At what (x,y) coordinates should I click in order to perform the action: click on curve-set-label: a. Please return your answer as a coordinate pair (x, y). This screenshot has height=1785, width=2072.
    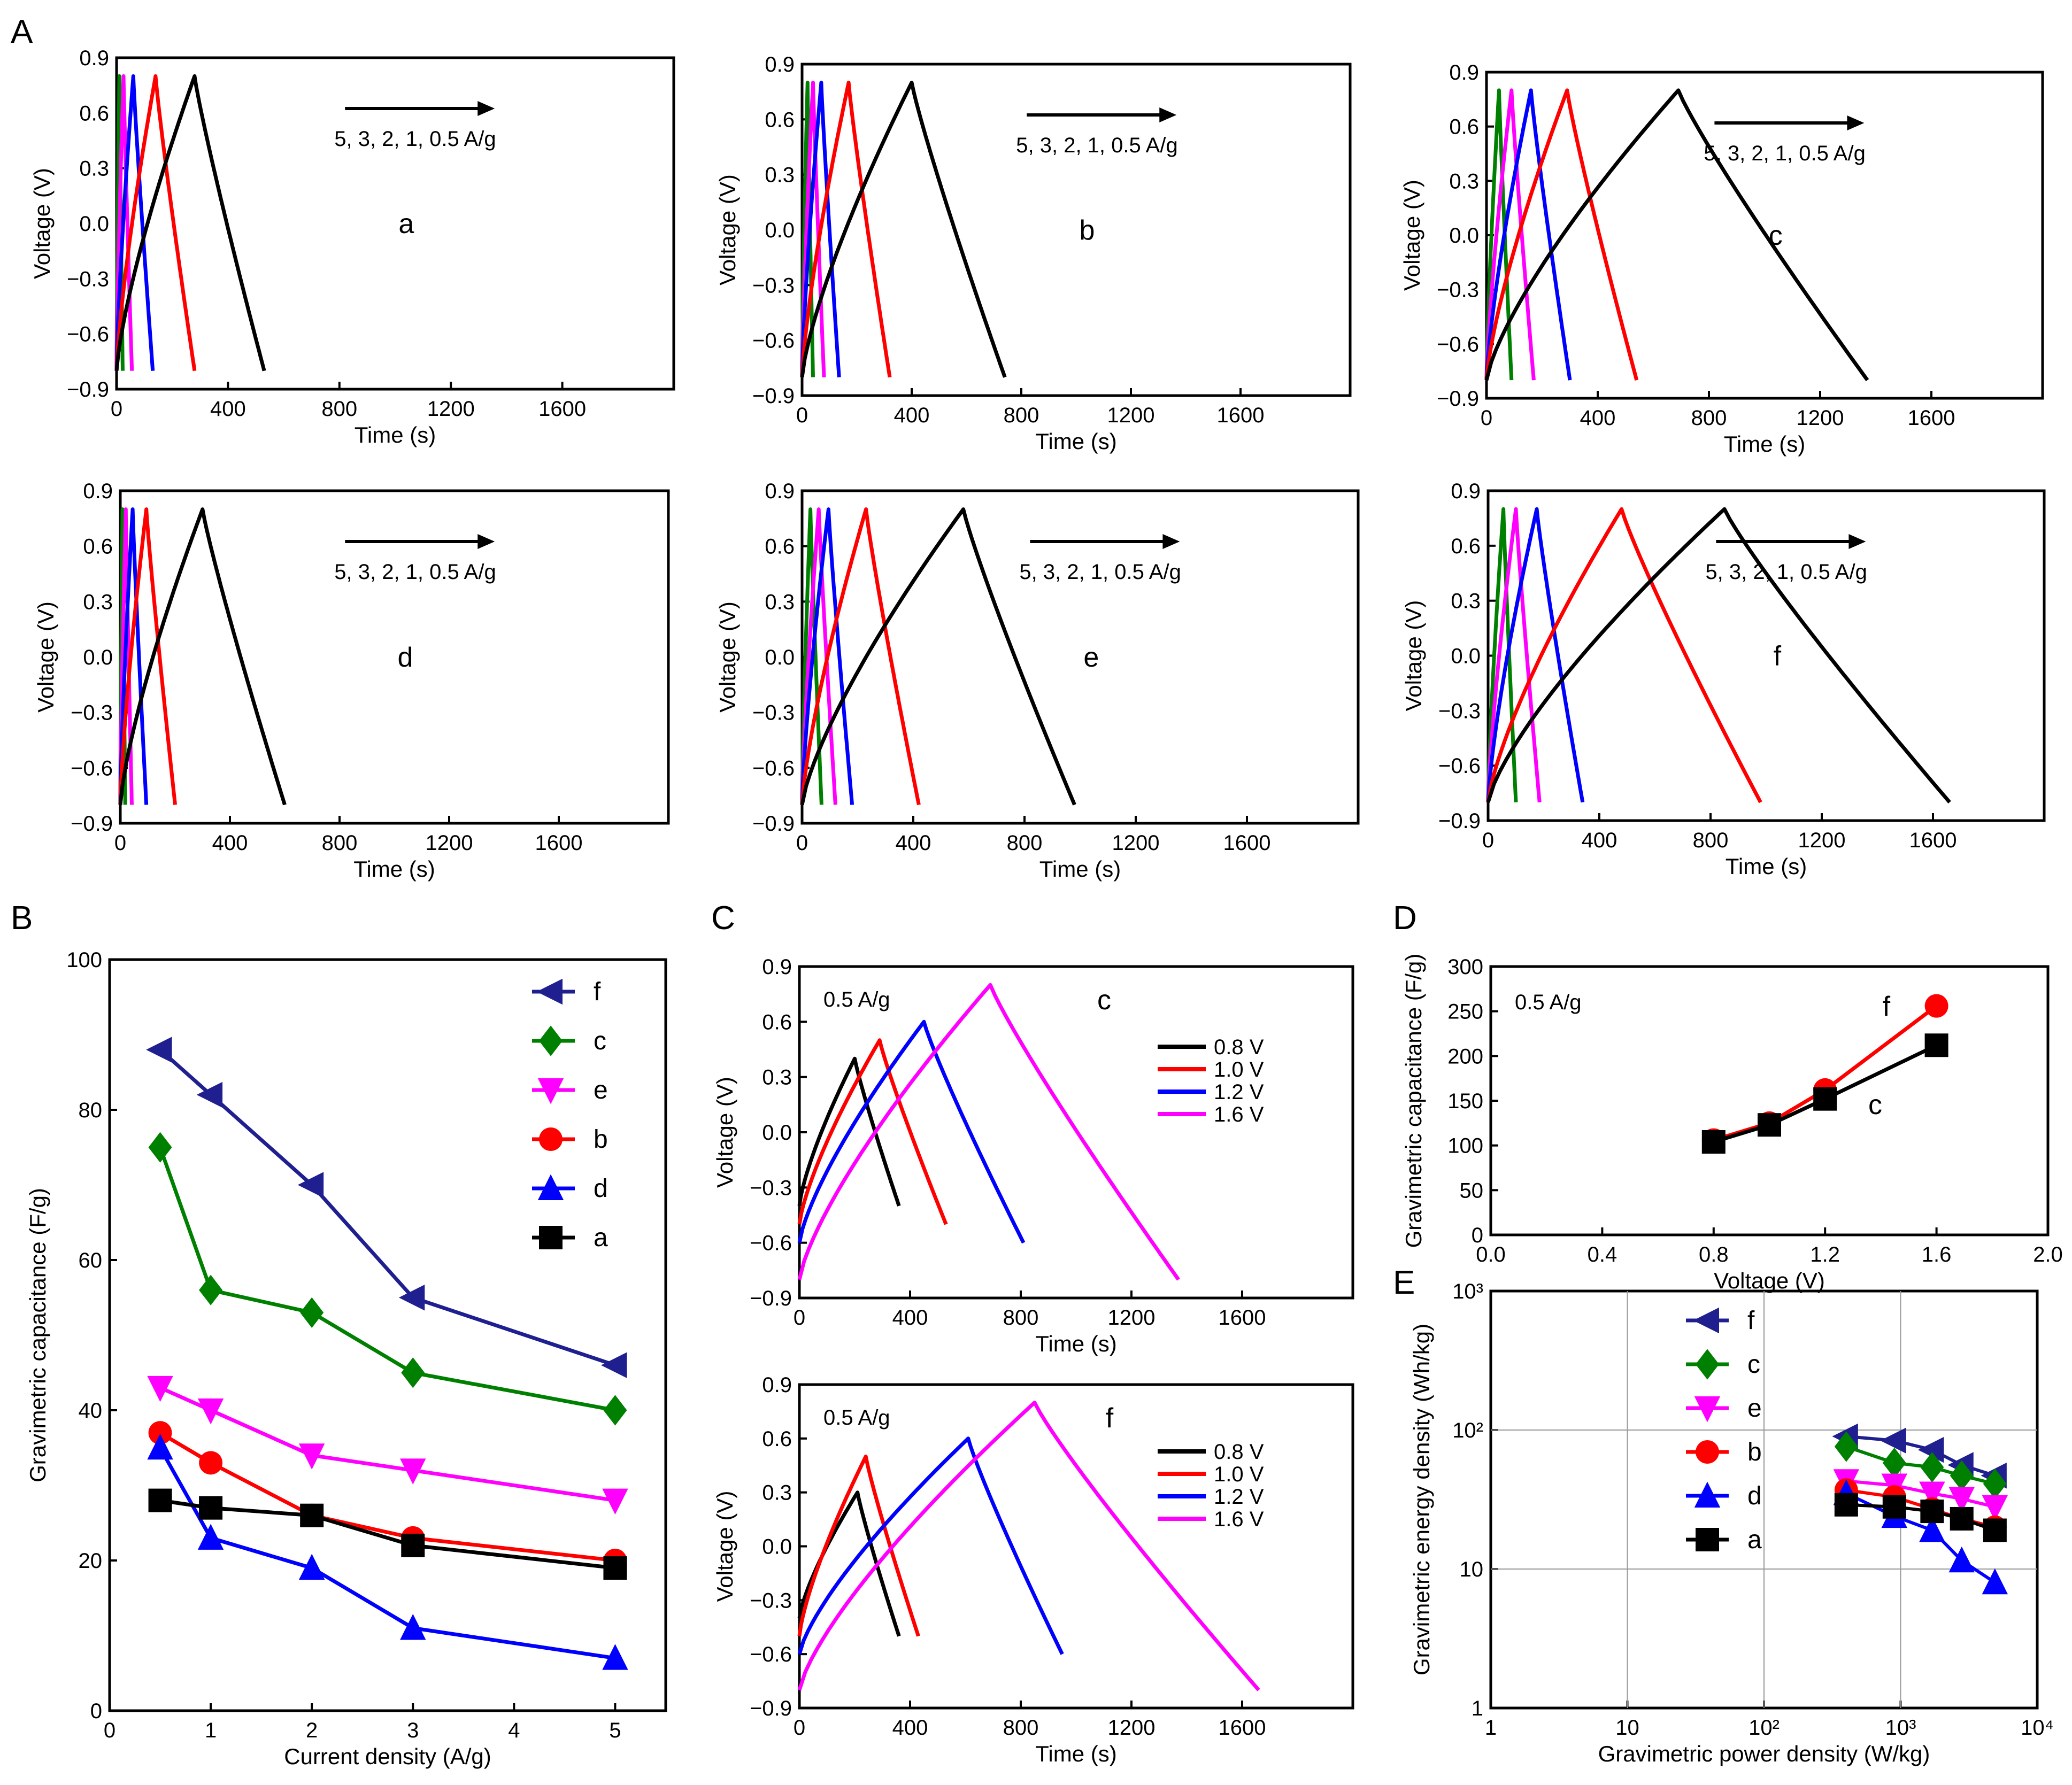
    Looking at the image, I should click on (406, 223).